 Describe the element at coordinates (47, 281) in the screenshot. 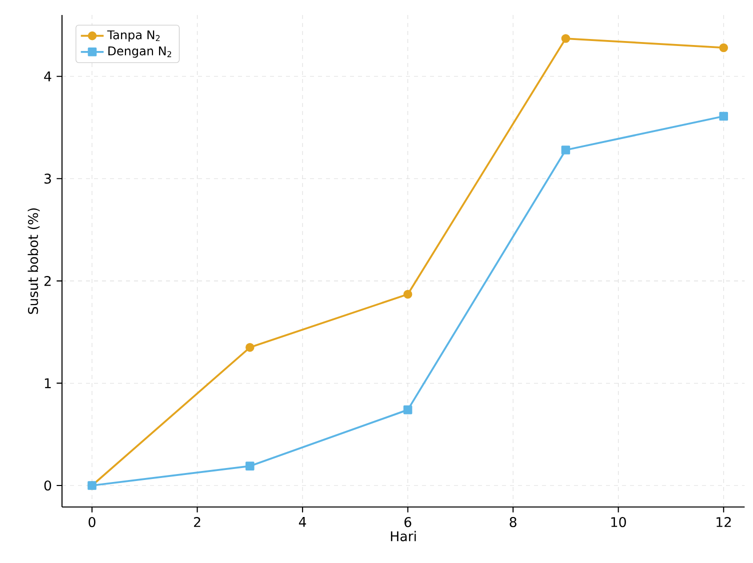

I see `y-tick-label: 2` at that location.